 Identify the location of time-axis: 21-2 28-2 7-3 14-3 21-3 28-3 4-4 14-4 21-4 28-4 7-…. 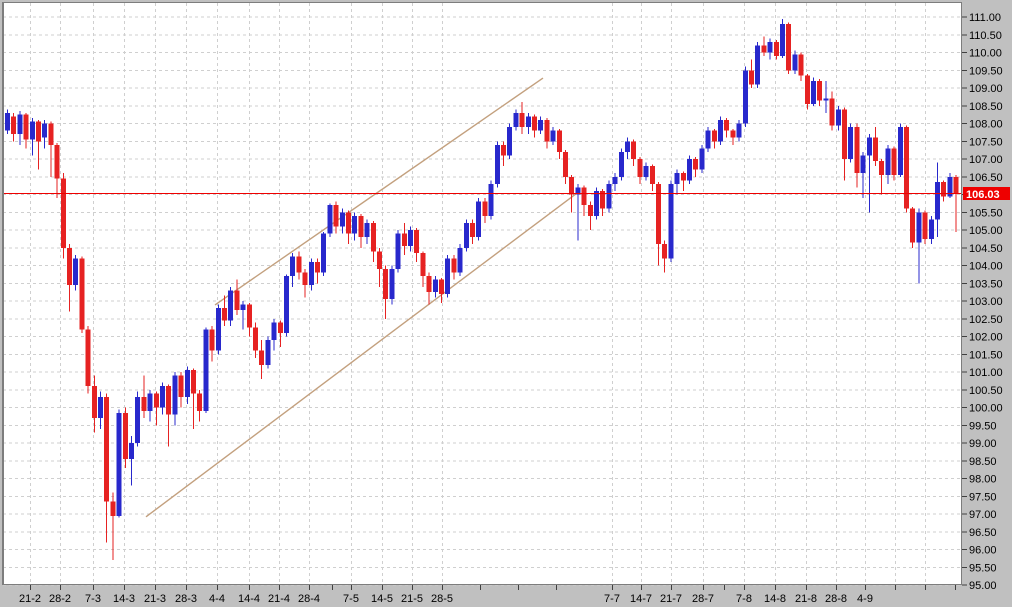
(446, 599).